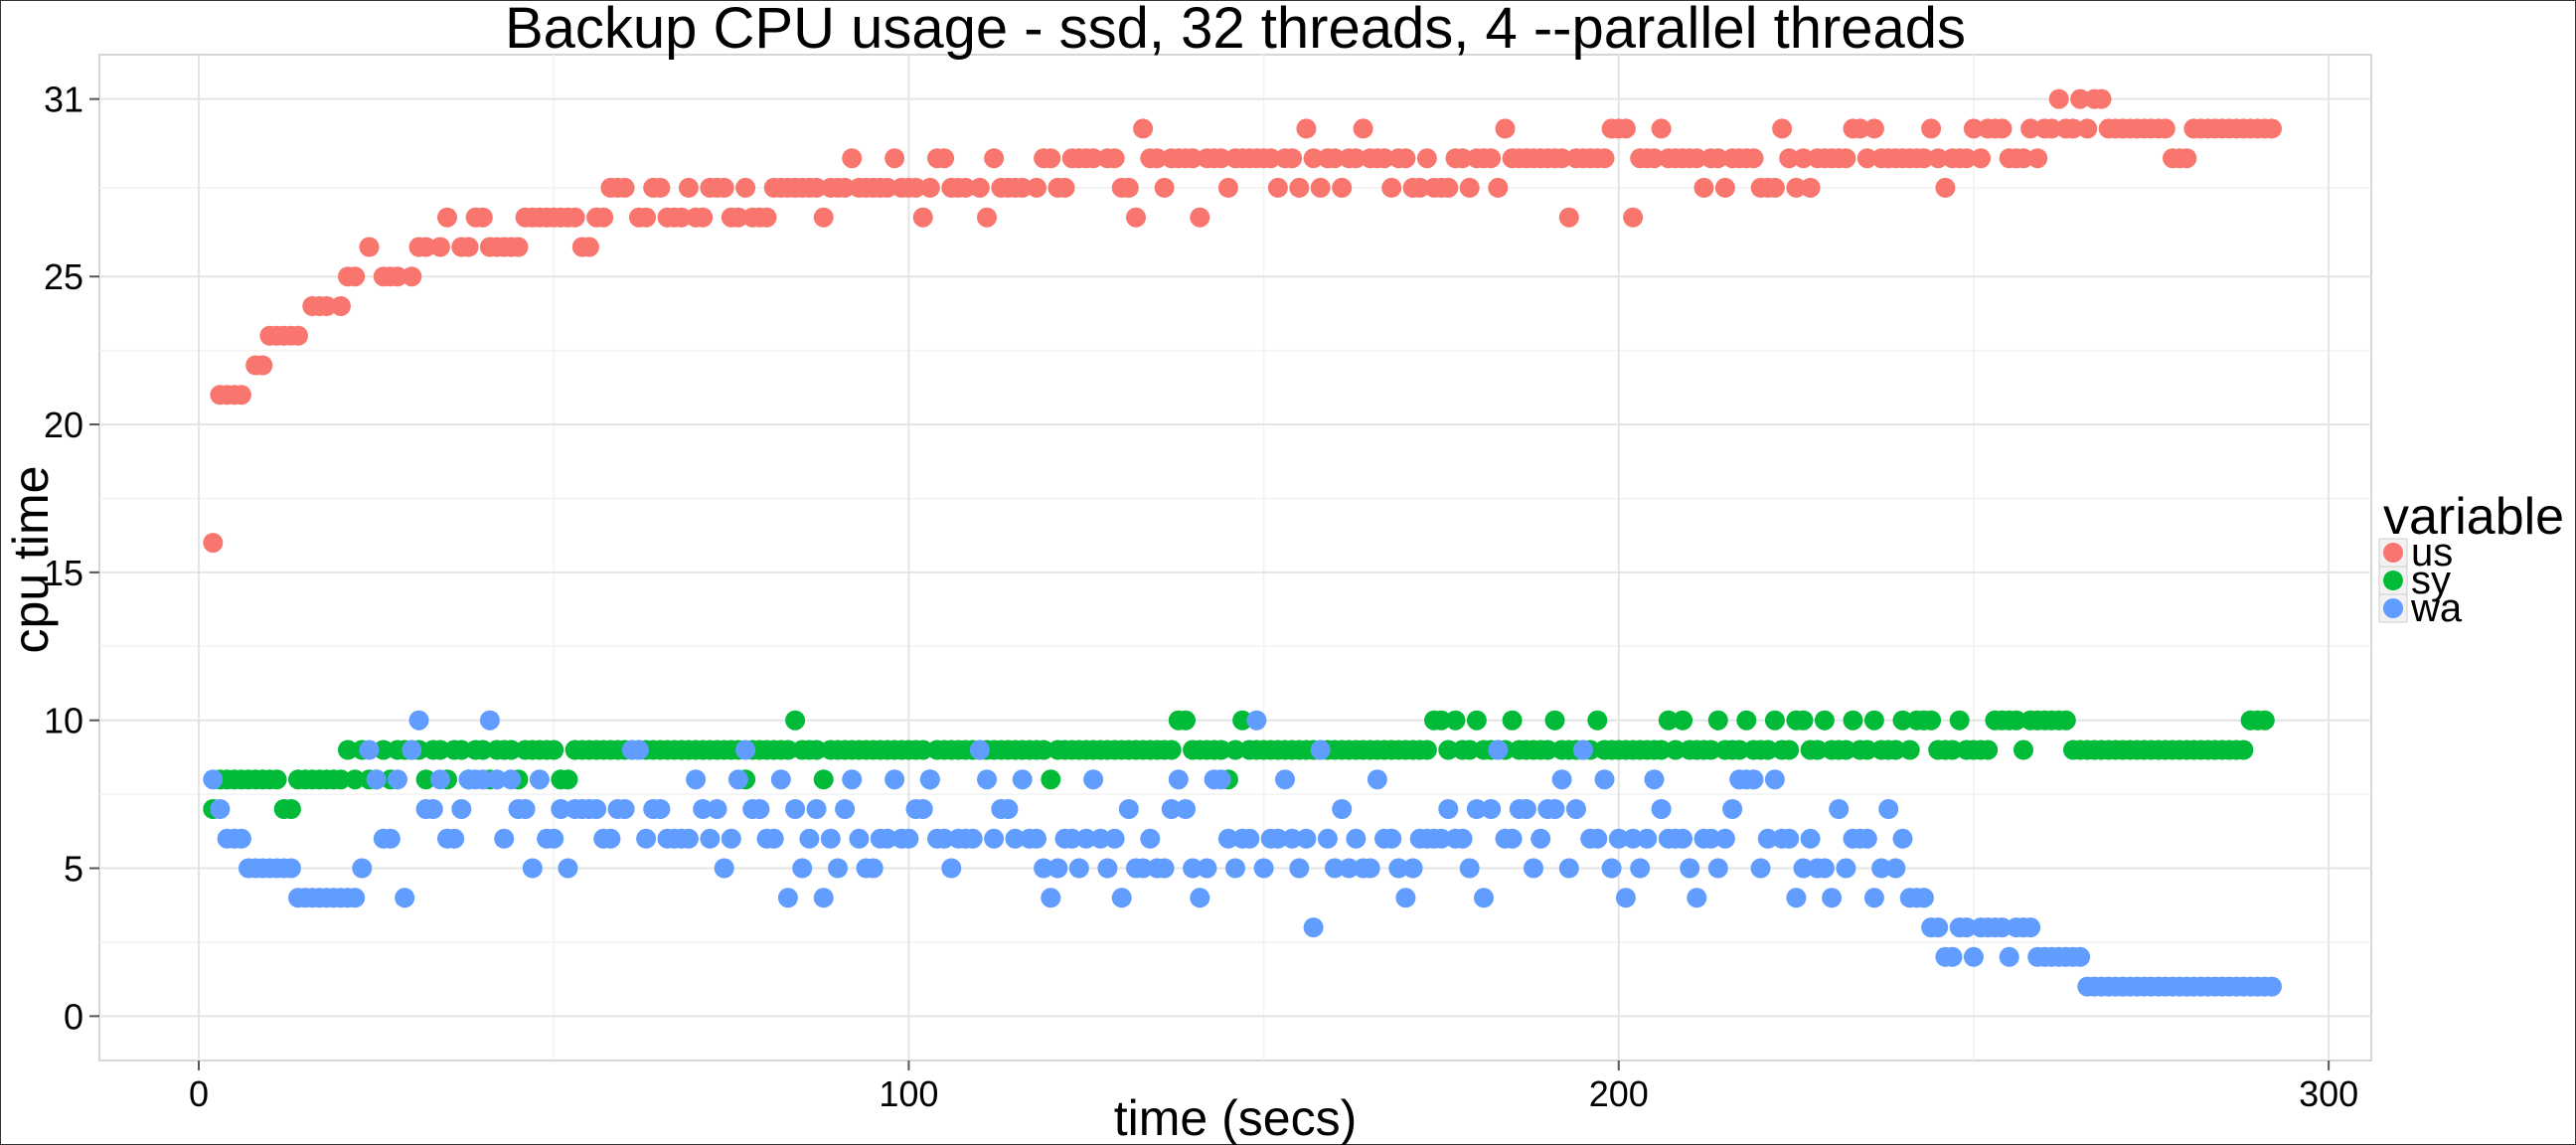 The height and width of the screenshot is (1145, 2576). What do you see at coordinates (63, 100) in the screenshot?
I see `y-tick-label: 31` at bounding box center [63, 100].